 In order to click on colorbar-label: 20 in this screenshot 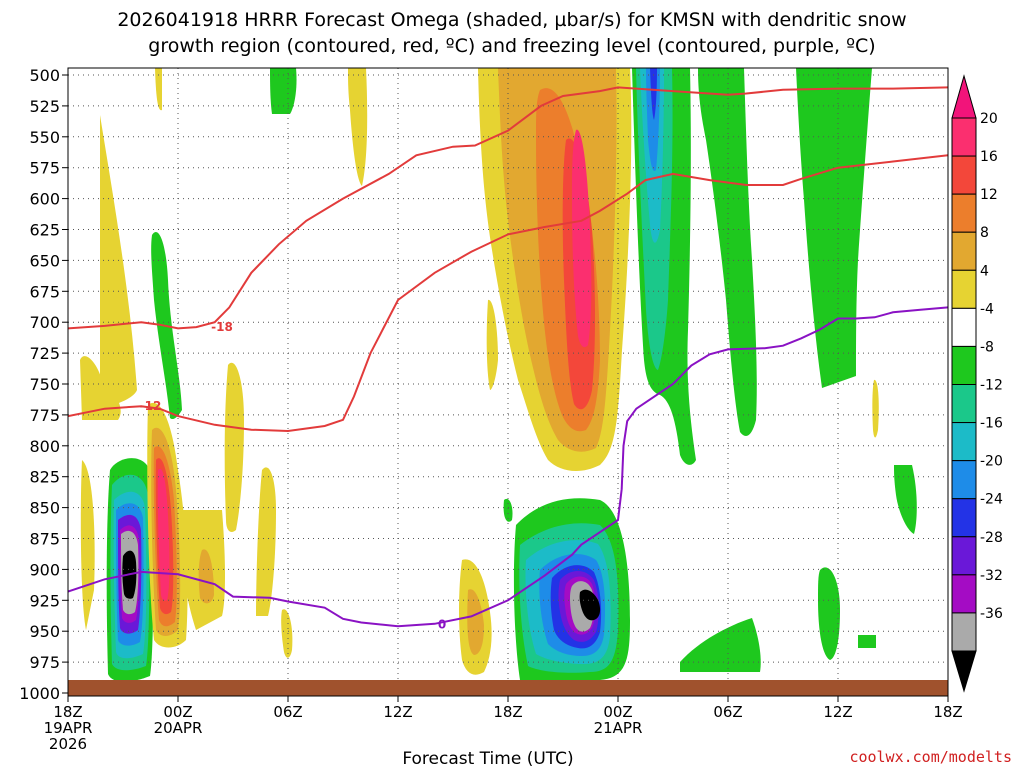, I will do `click(989, 119)`.